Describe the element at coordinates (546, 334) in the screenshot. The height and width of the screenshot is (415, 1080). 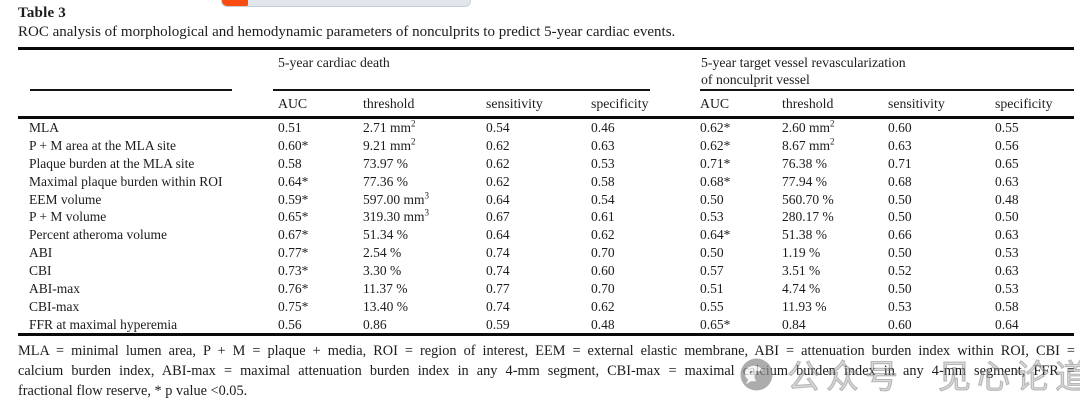
I see `rule-bottom` at that location.